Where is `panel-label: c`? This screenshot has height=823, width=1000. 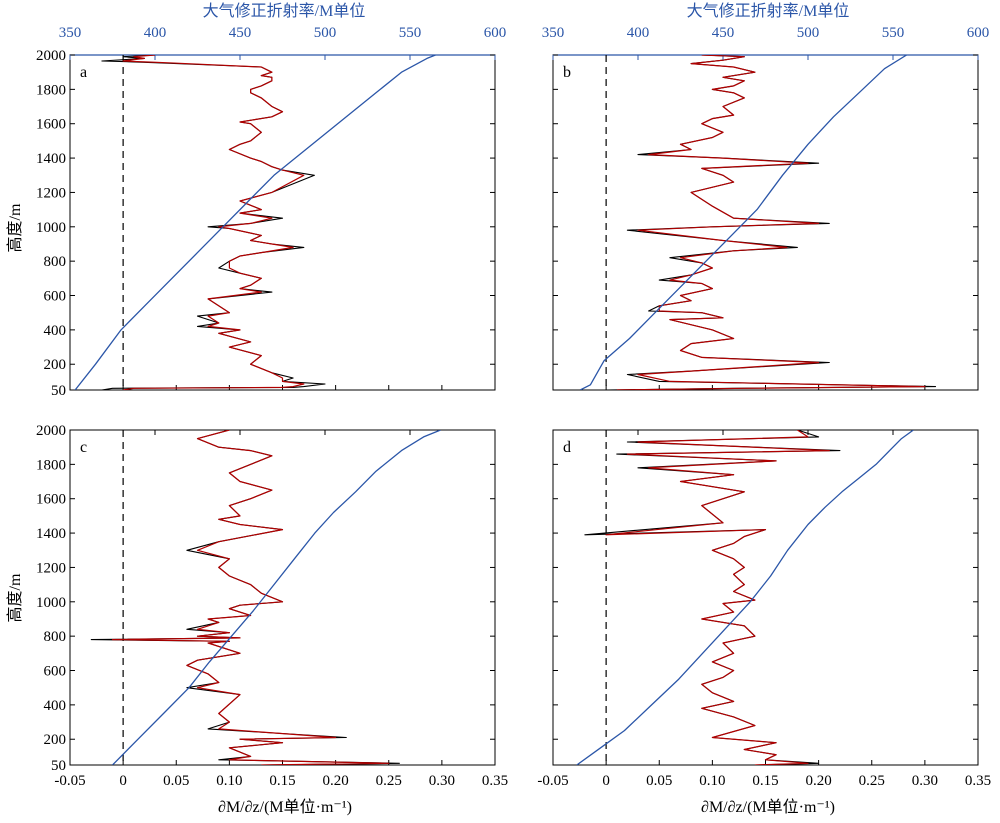
panel-label: c is located at coordinates (83, 447).